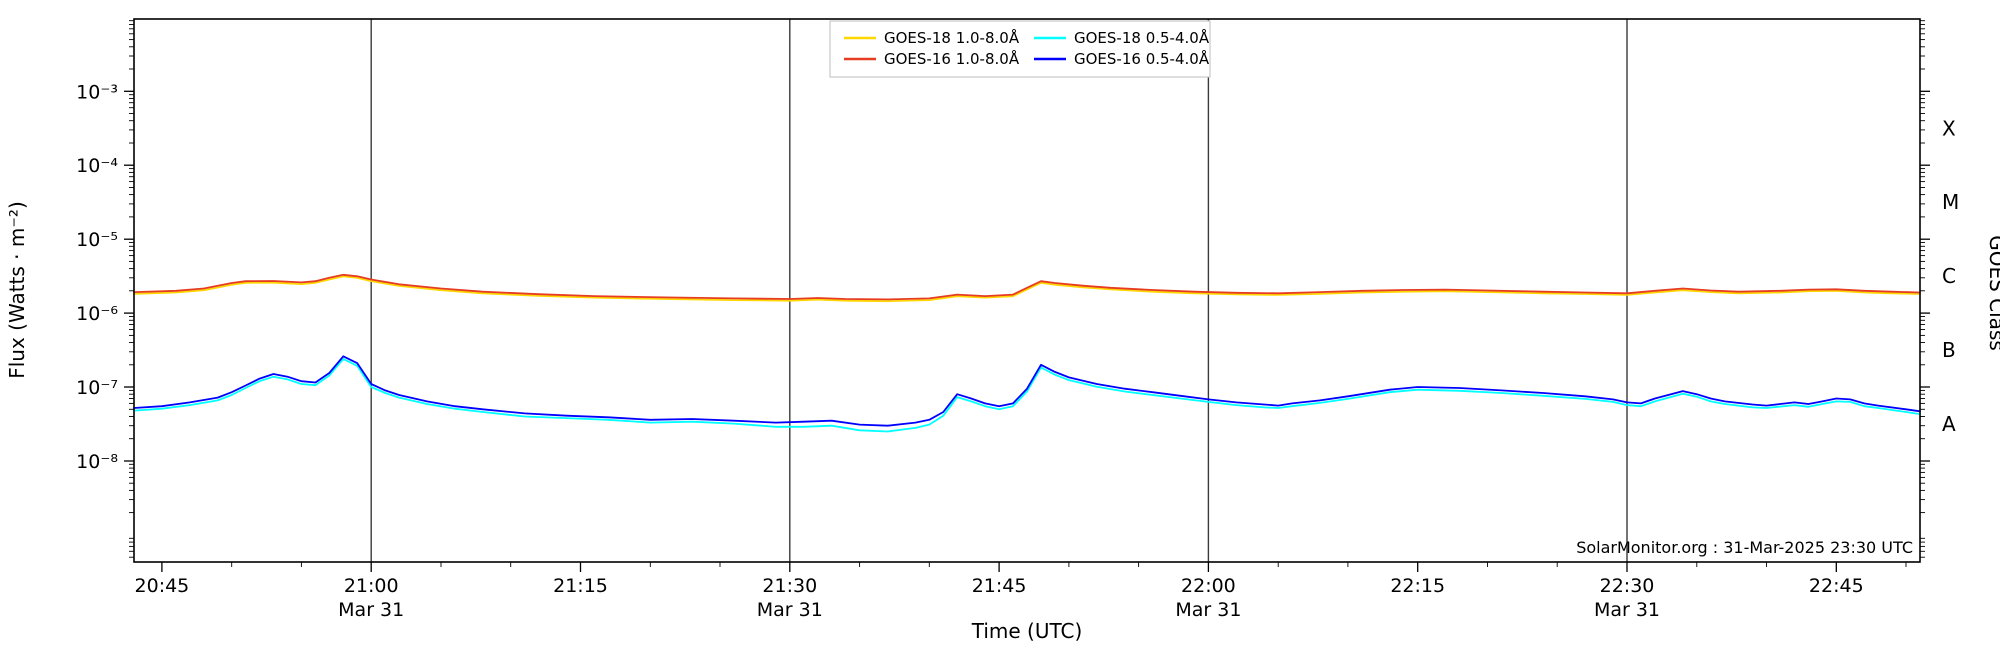 This screenshot has height=650, width=2000. I want to click on right-axis-title: GOES Class, so click(1992, 293).